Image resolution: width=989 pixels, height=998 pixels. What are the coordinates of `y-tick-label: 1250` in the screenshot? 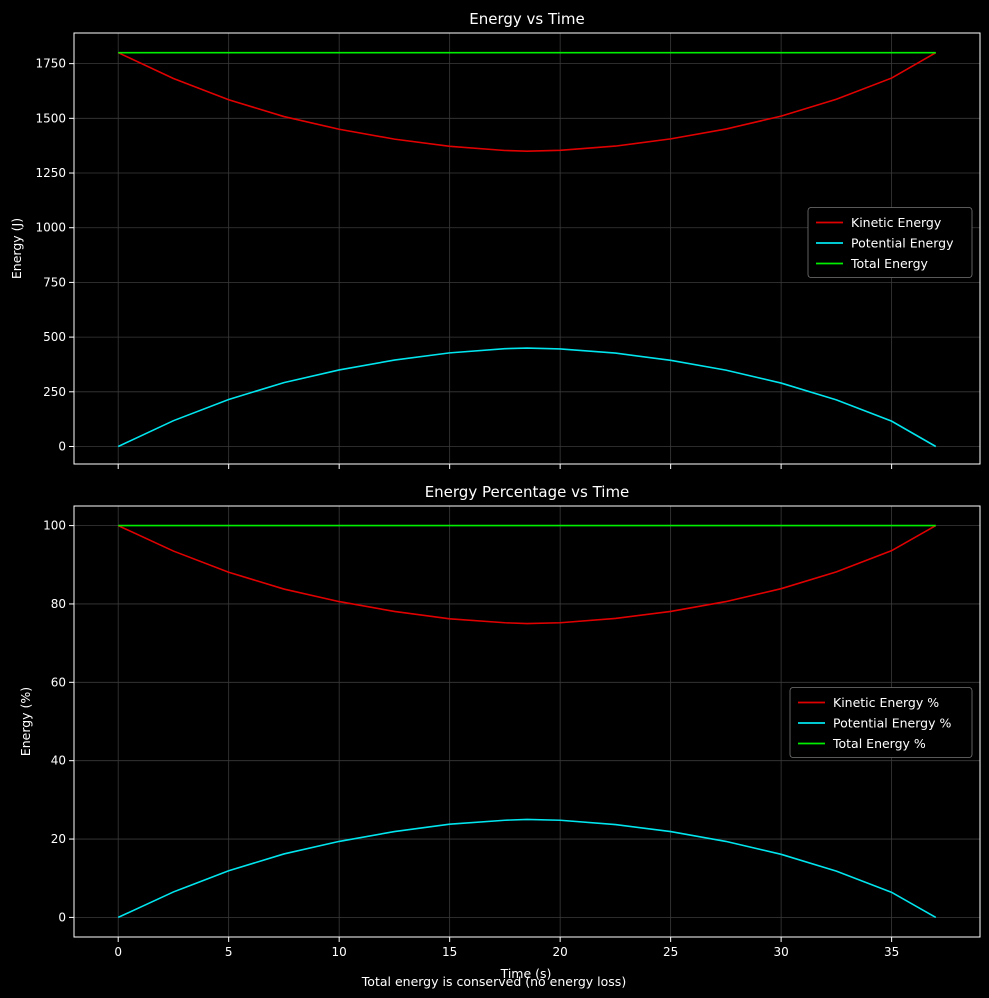 It's located at (50, 173).